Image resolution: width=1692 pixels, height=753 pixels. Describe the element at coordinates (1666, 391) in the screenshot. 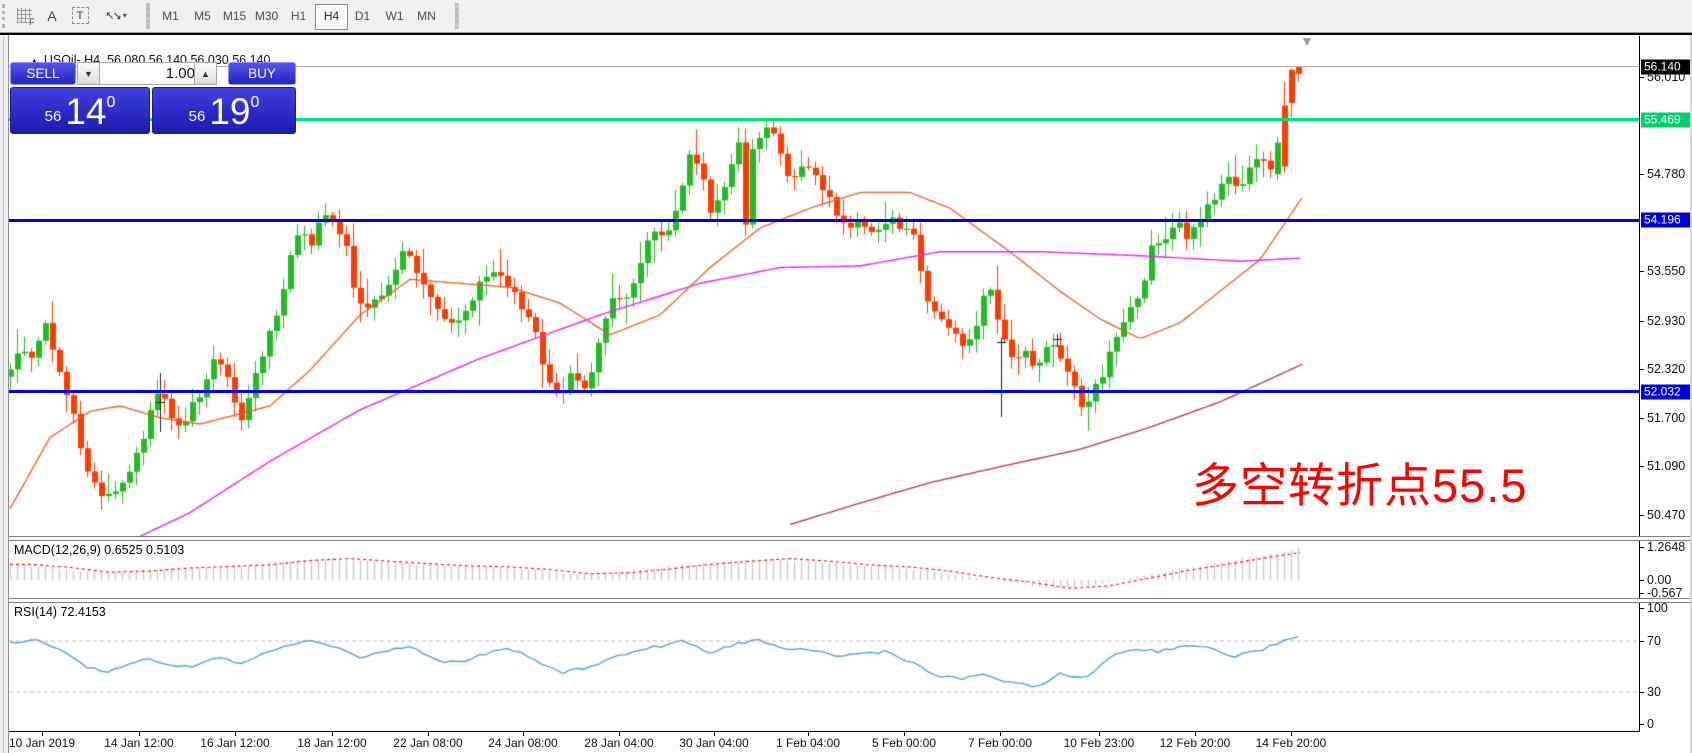

I see `support-line-2-price-label: 52.032` at that location.